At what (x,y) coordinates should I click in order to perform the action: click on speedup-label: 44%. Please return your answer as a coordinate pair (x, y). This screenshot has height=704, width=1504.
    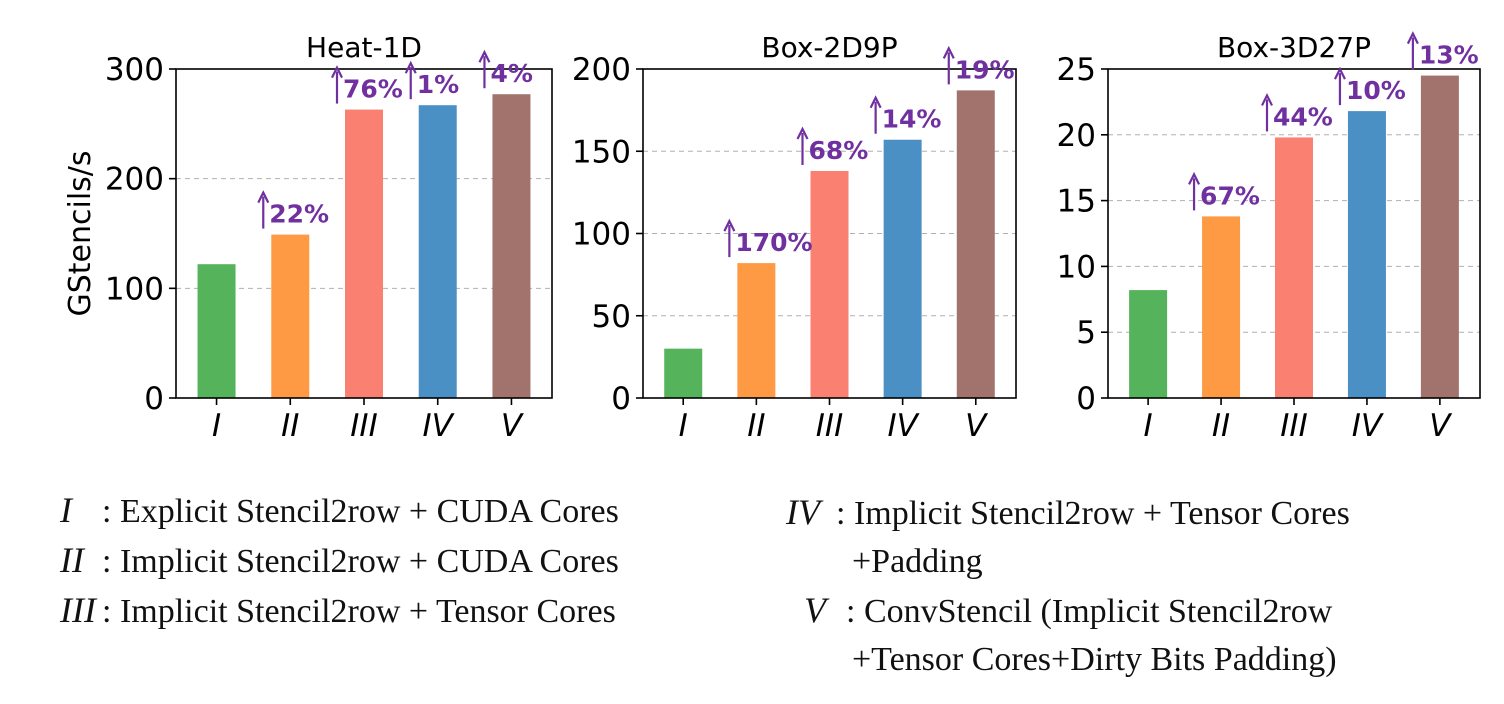
    Looking at the image, I should click on (1303, 116).